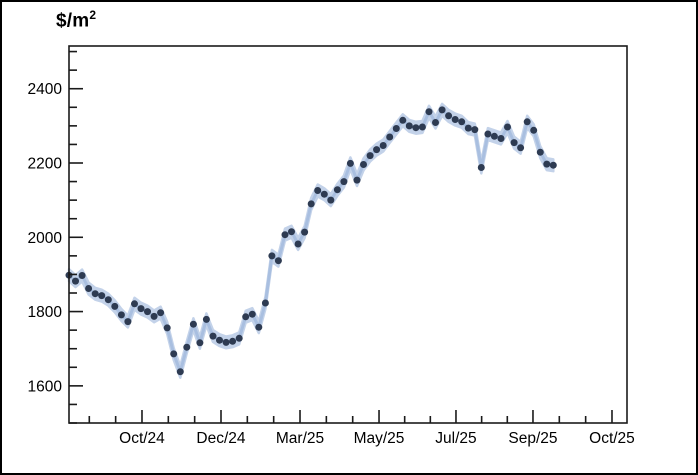 The height and width of the screenshot is (475, 698). I want to click on chart-title: $/m2, so click(76, 20).